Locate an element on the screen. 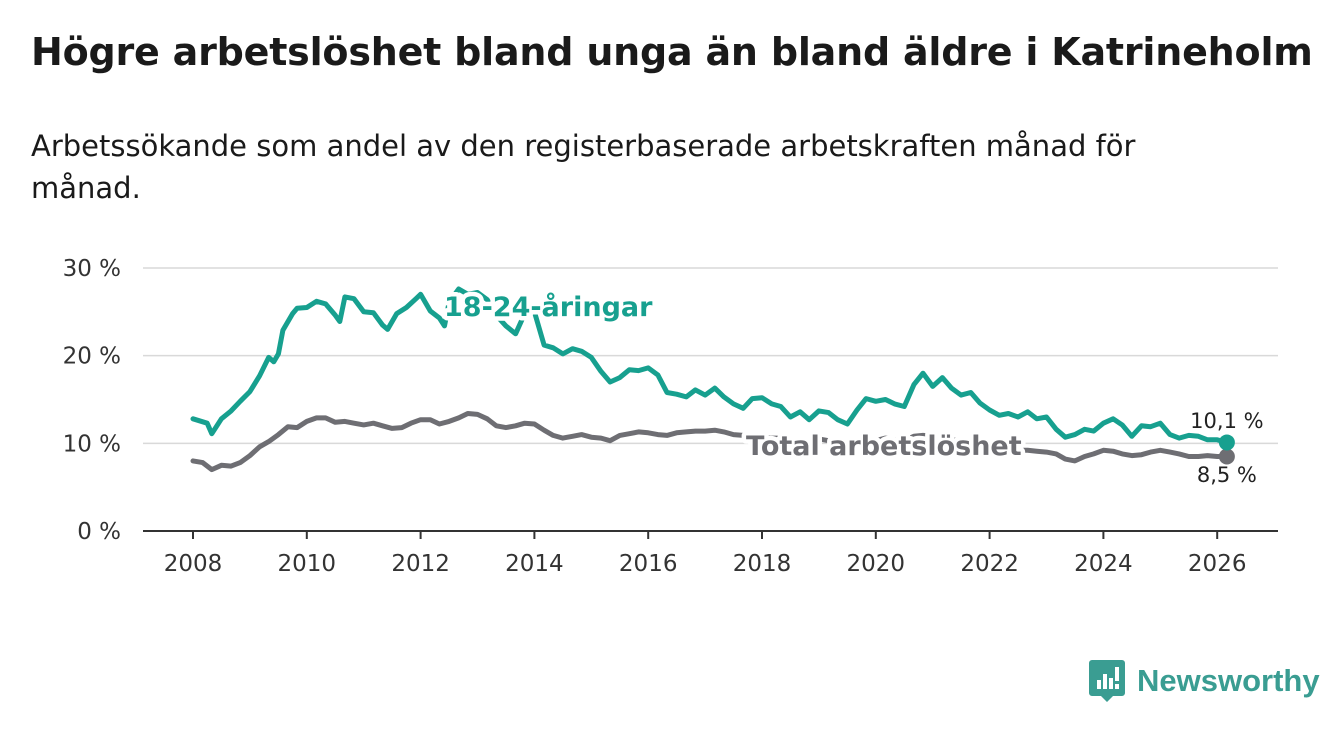 This screenshot has width=1340, height=734. x-tick-label: 2008 is located at coordinates (193, 564).